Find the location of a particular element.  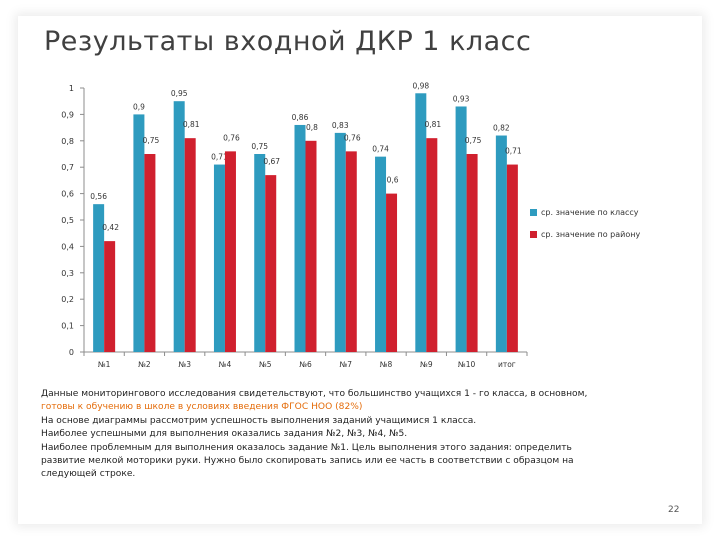

legend-label-class: ср. значение по классу is located at coordinates (590, 212).